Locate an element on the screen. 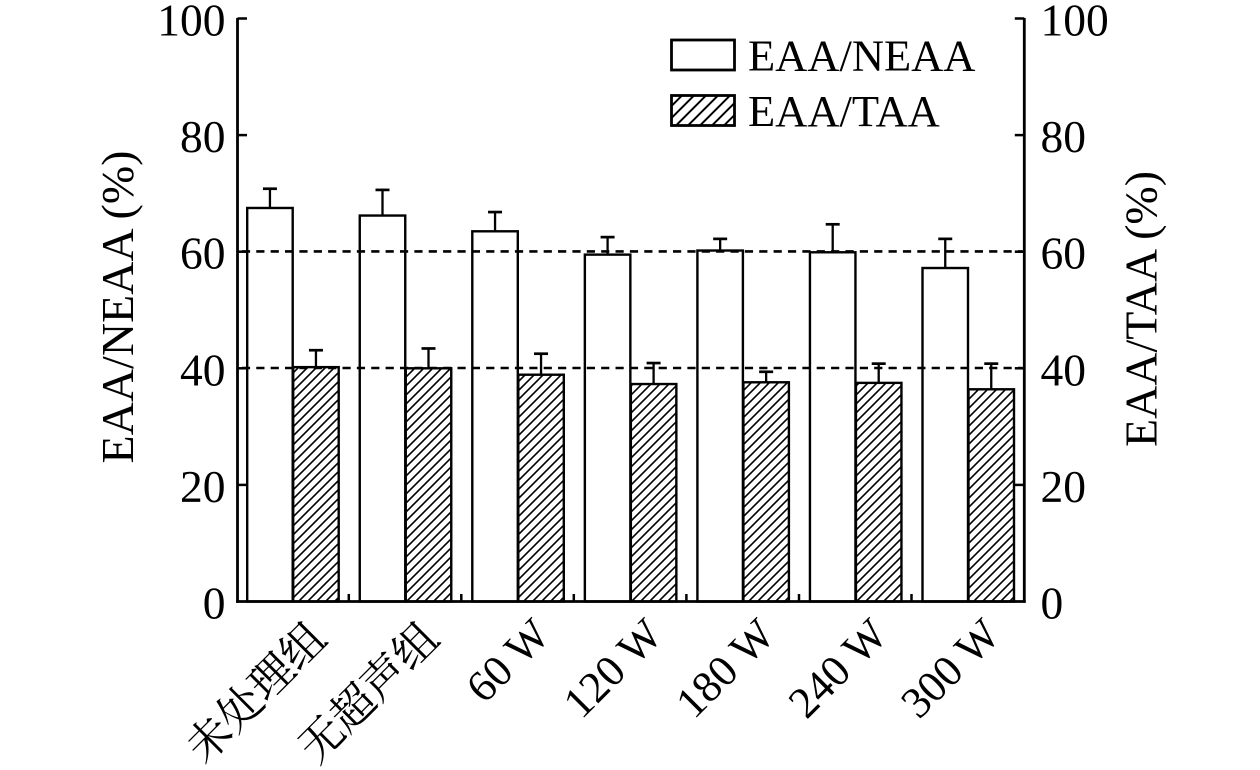  svg-text: EAA/TAA is located at coordinates (844, 111).